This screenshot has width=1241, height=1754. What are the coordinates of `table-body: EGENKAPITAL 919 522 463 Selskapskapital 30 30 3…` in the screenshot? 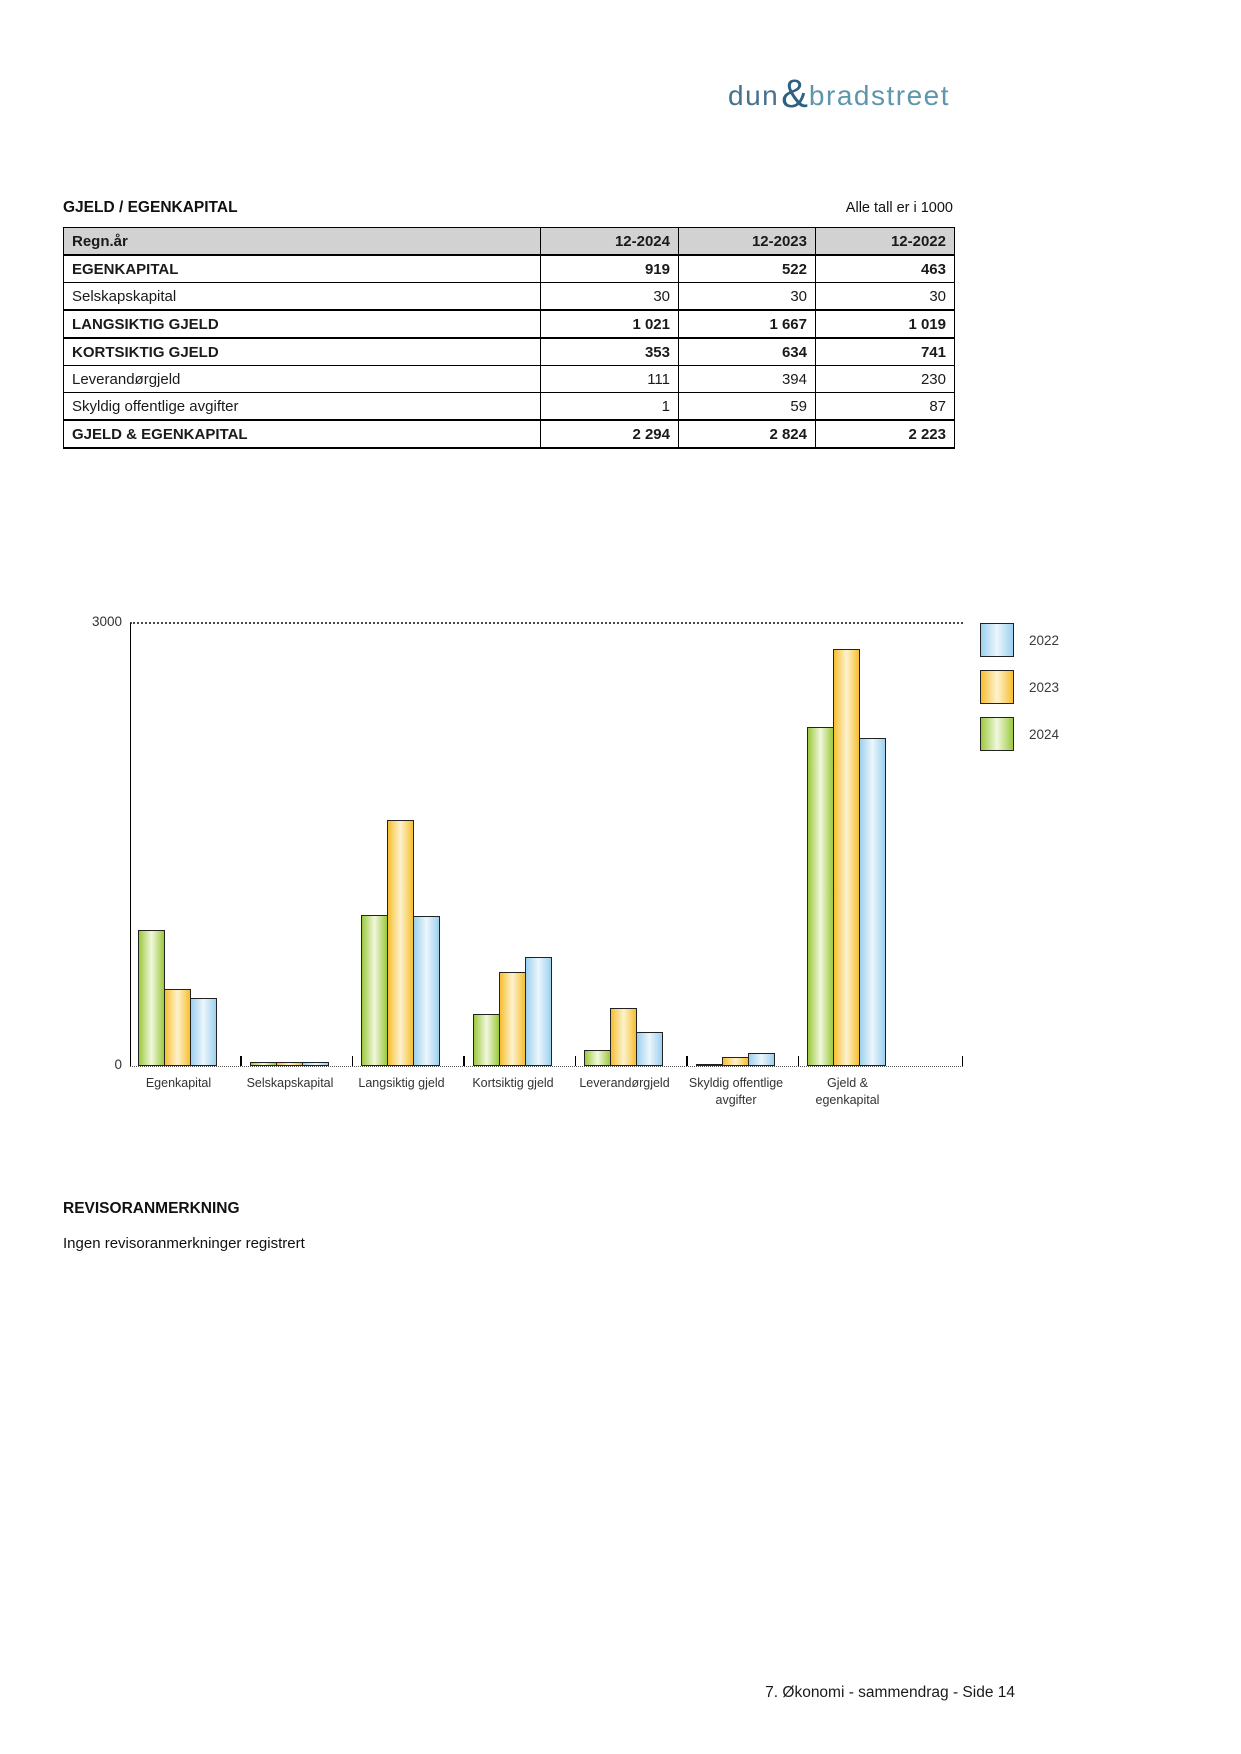 It's located at (509, 351).